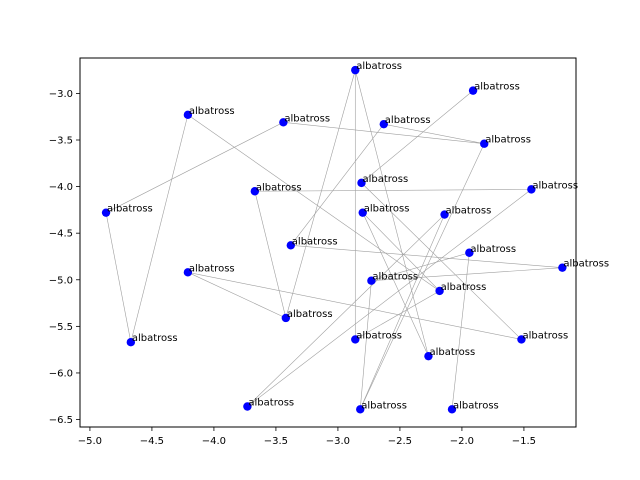  I want to click on x-tick-label: −2.5, so click(400, 441).